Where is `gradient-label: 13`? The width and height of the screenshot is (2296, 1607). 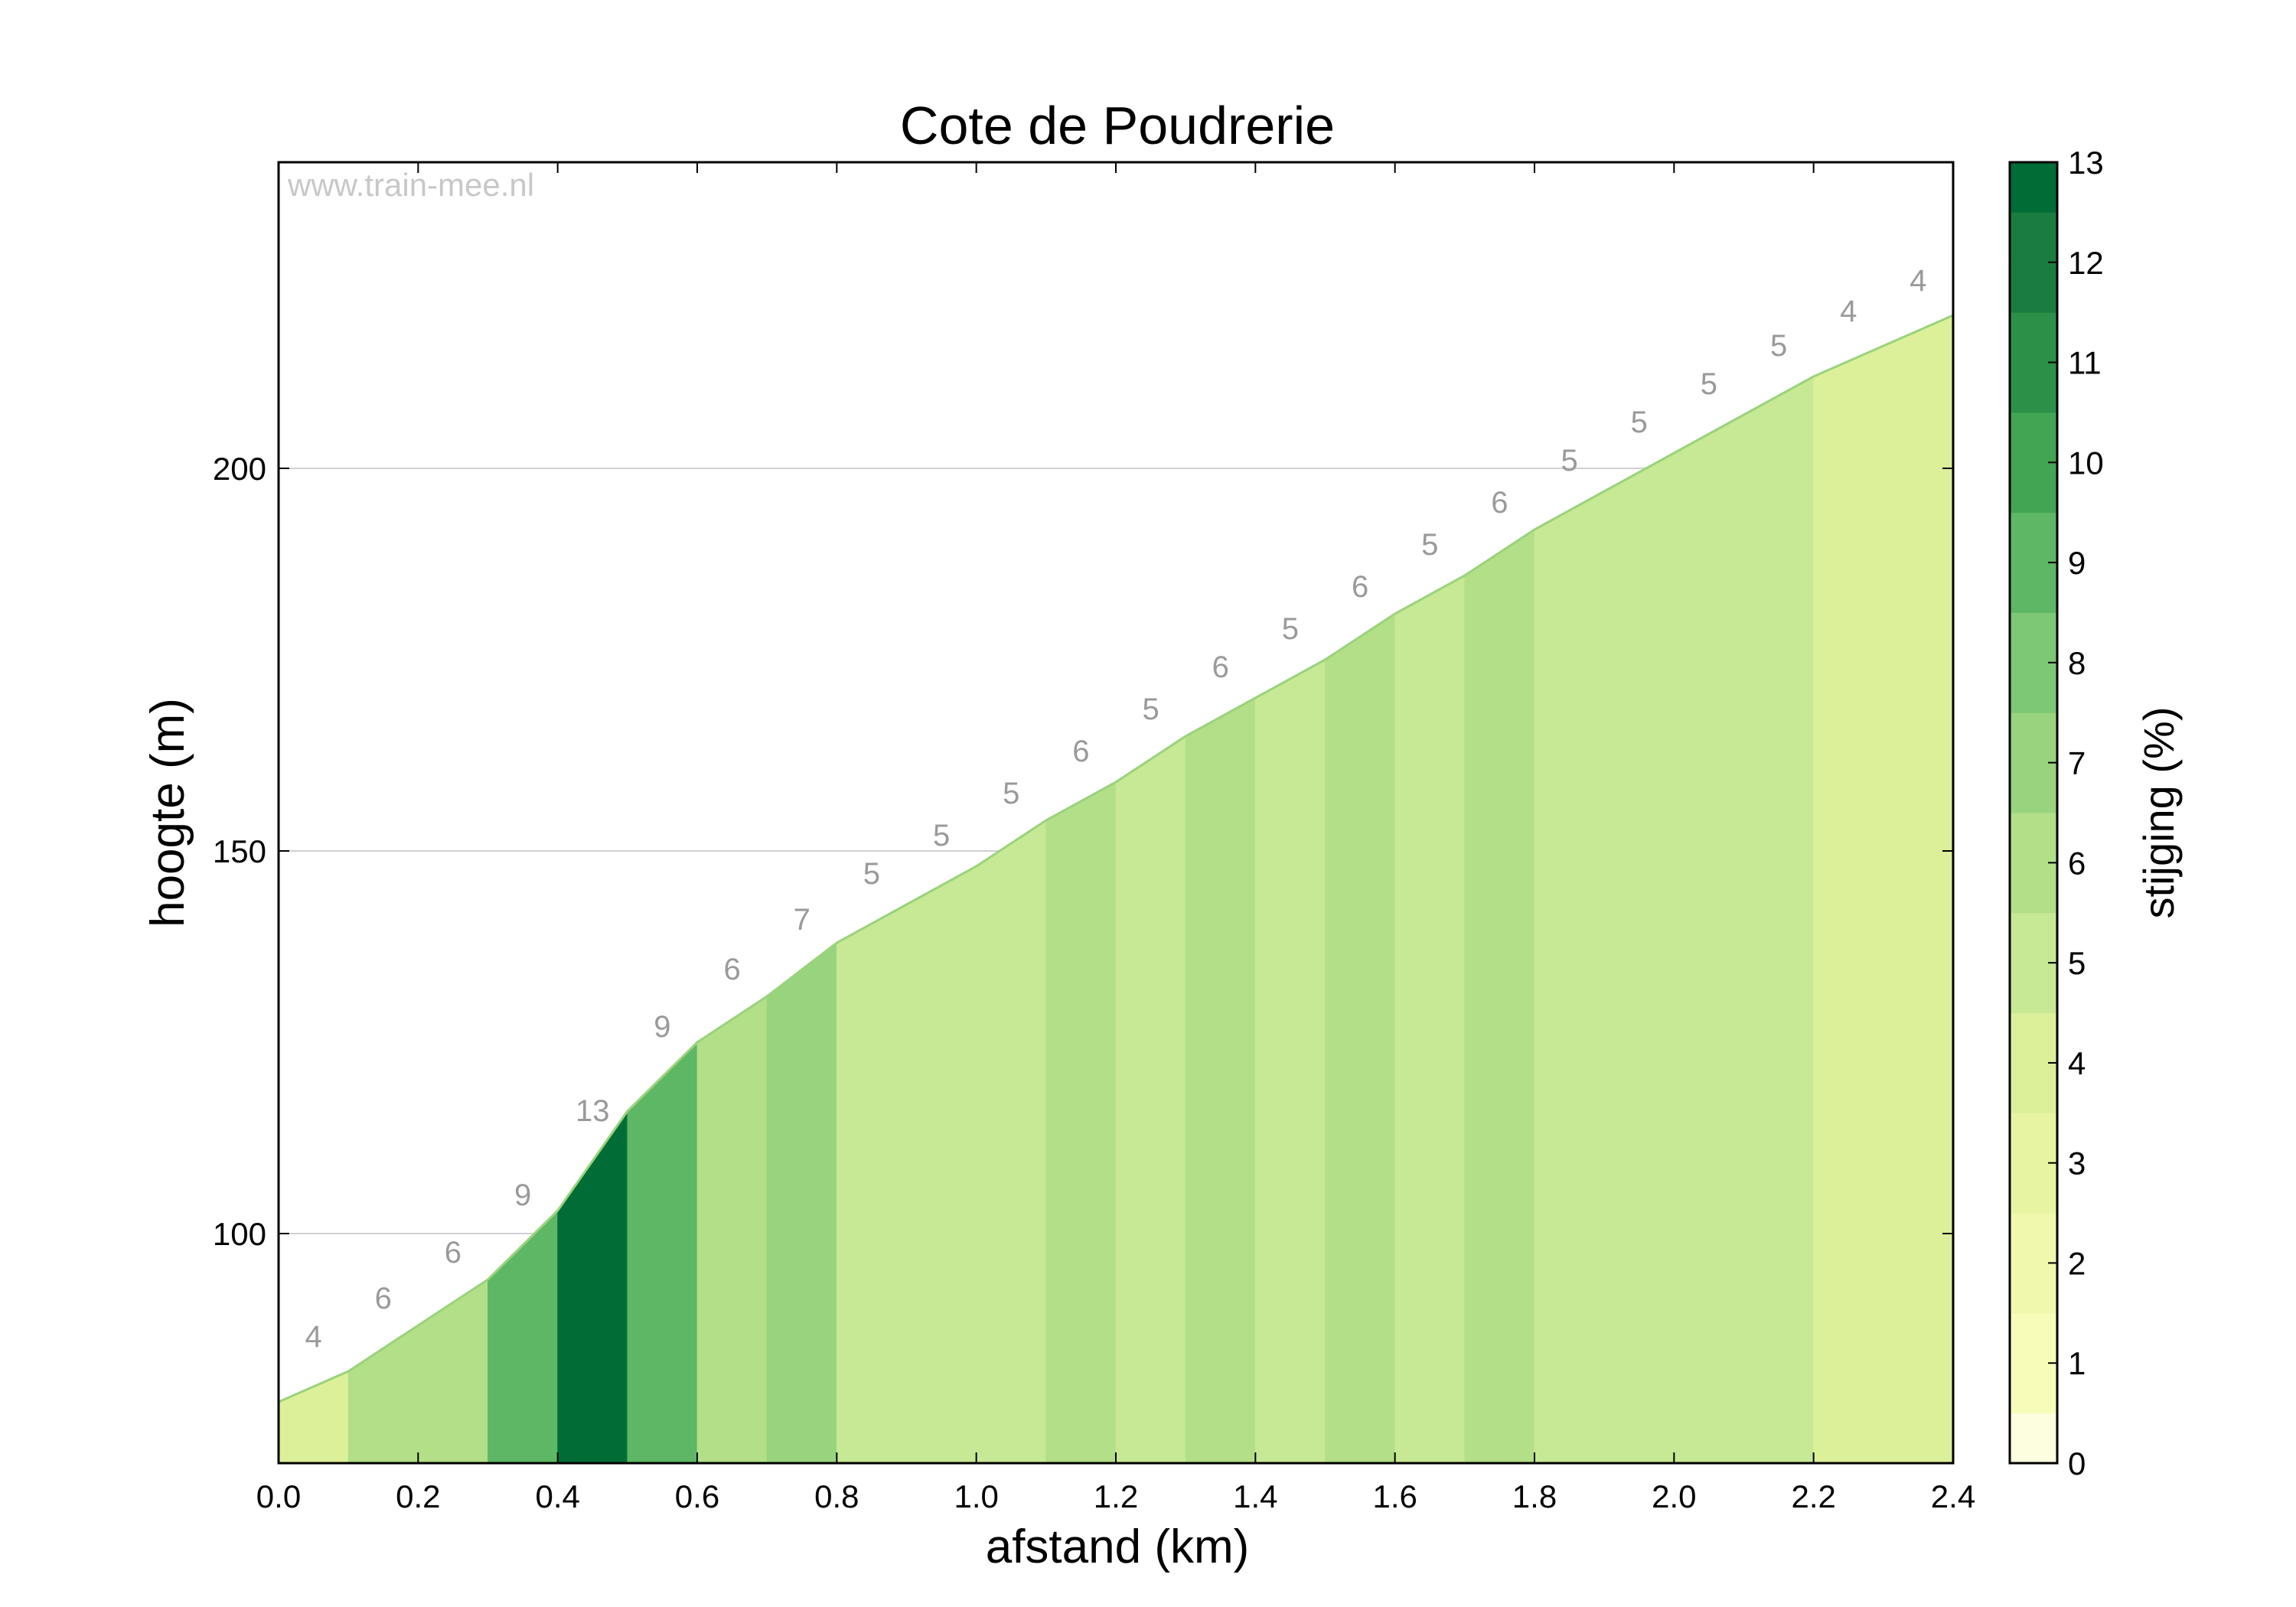
gradient-label: 13 is located at coordinates (593, 1111).